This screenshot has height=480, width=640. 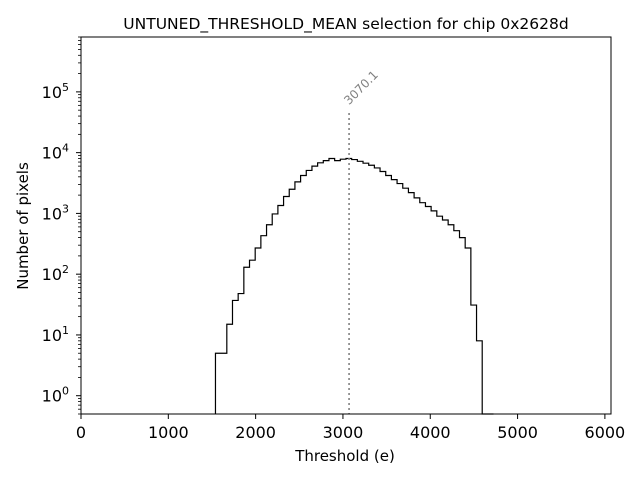 I want to click on y-tick-label: 10², so click(x=55, y=273).